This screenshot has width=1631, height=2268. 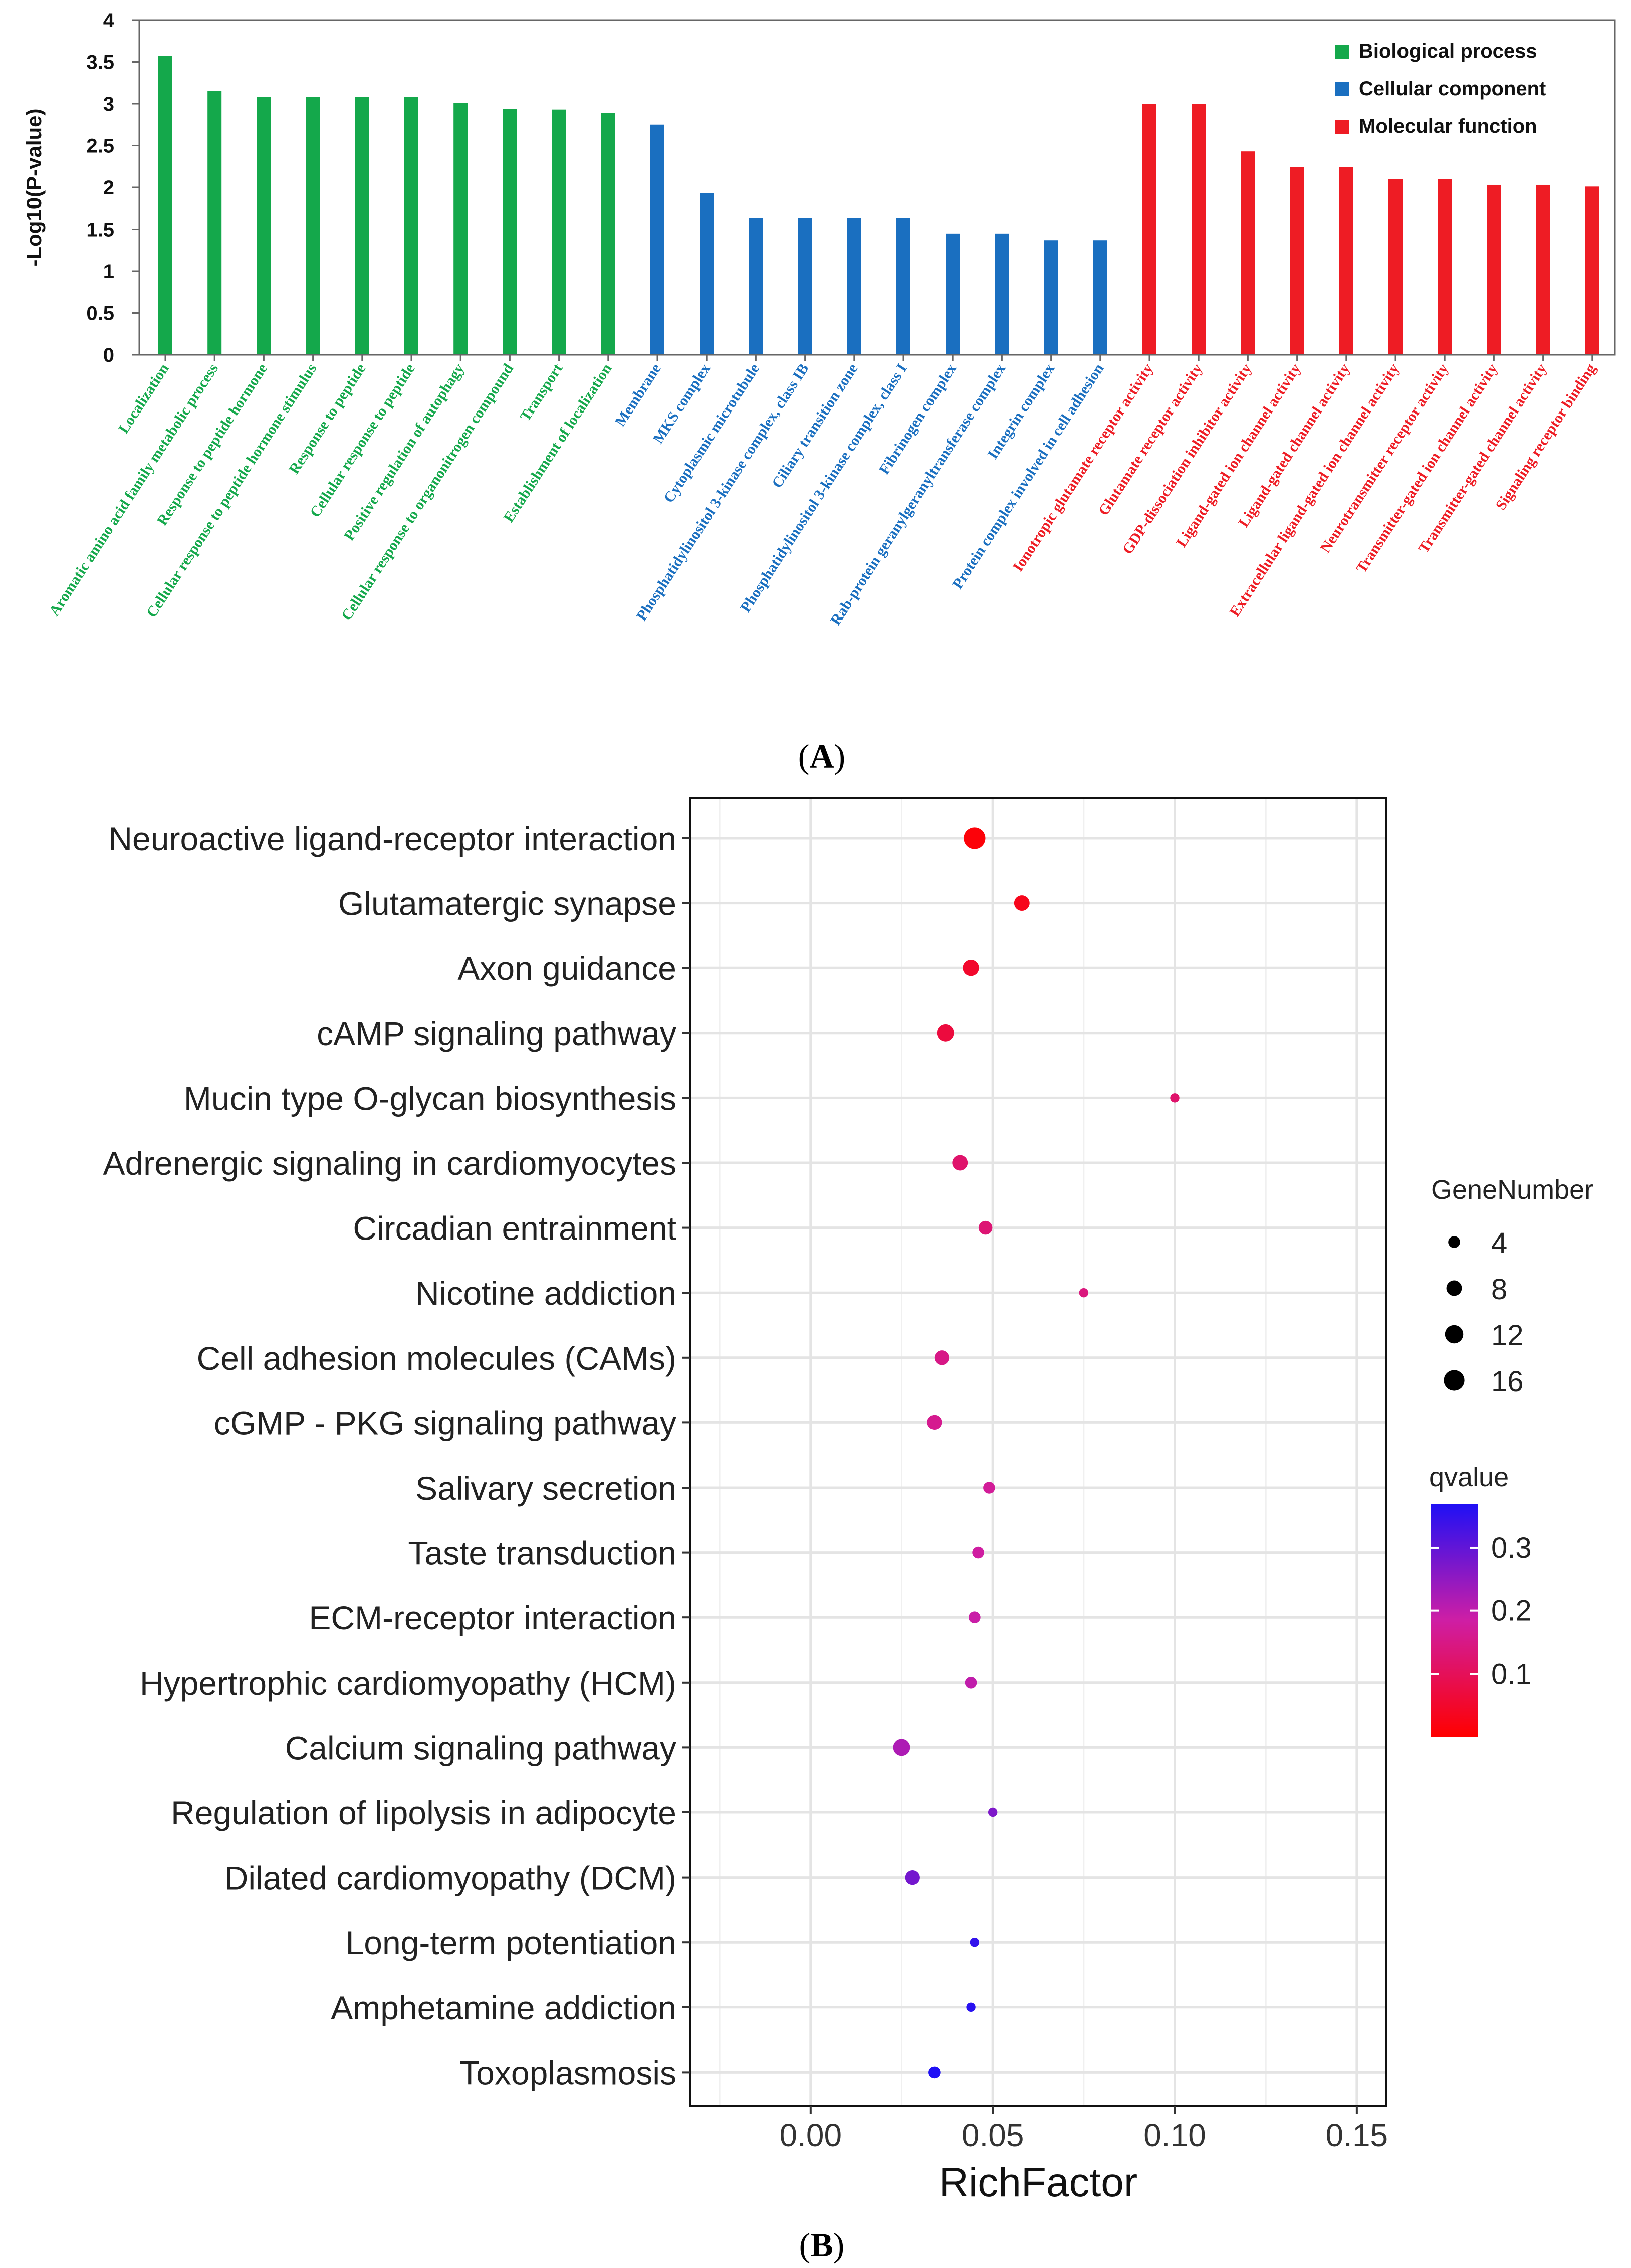 I want to click on a-bar-extracellular-ligand-gated-ion-channel-activity, so click(x=1395, y=267).